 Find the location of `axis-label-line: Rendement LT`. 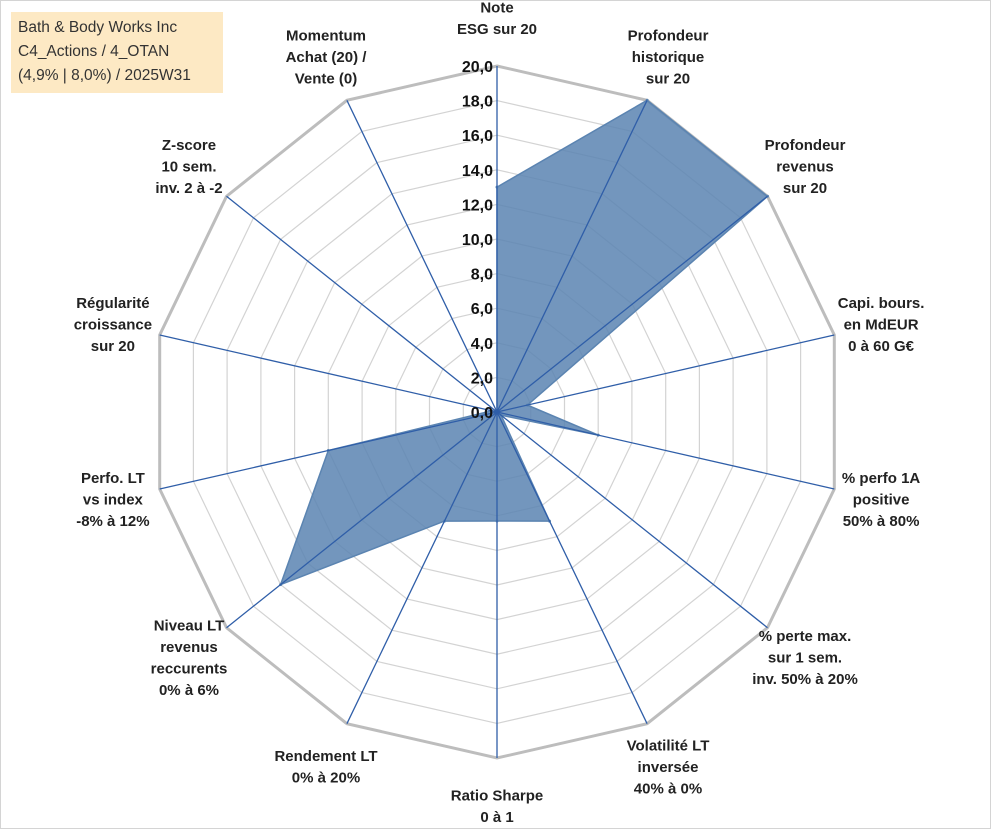

axis-label-line: Rendement LT is located at coordinates (325, 756).